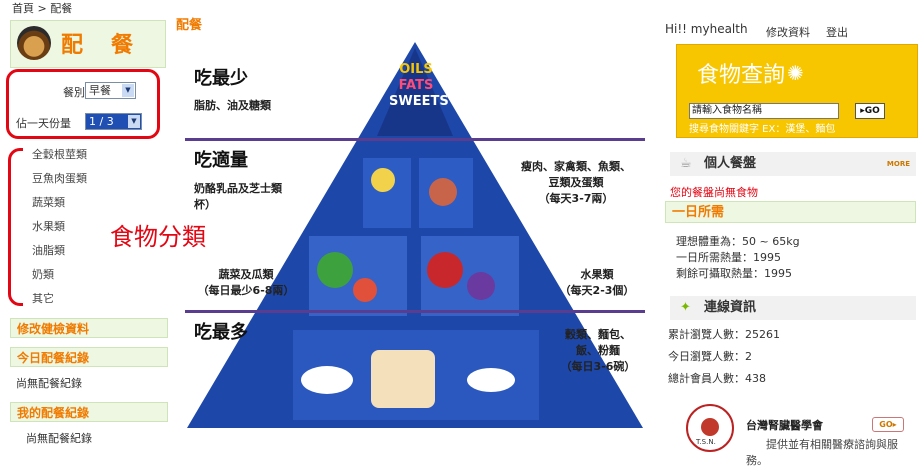  I want to click on tier-title-least: 吃最少, so click(221, 78).